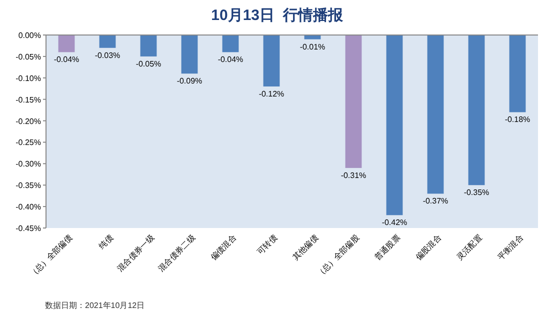 This screenshot has width=554, height=321. I want to click on data-label: -0.42%, so click(395, 223).